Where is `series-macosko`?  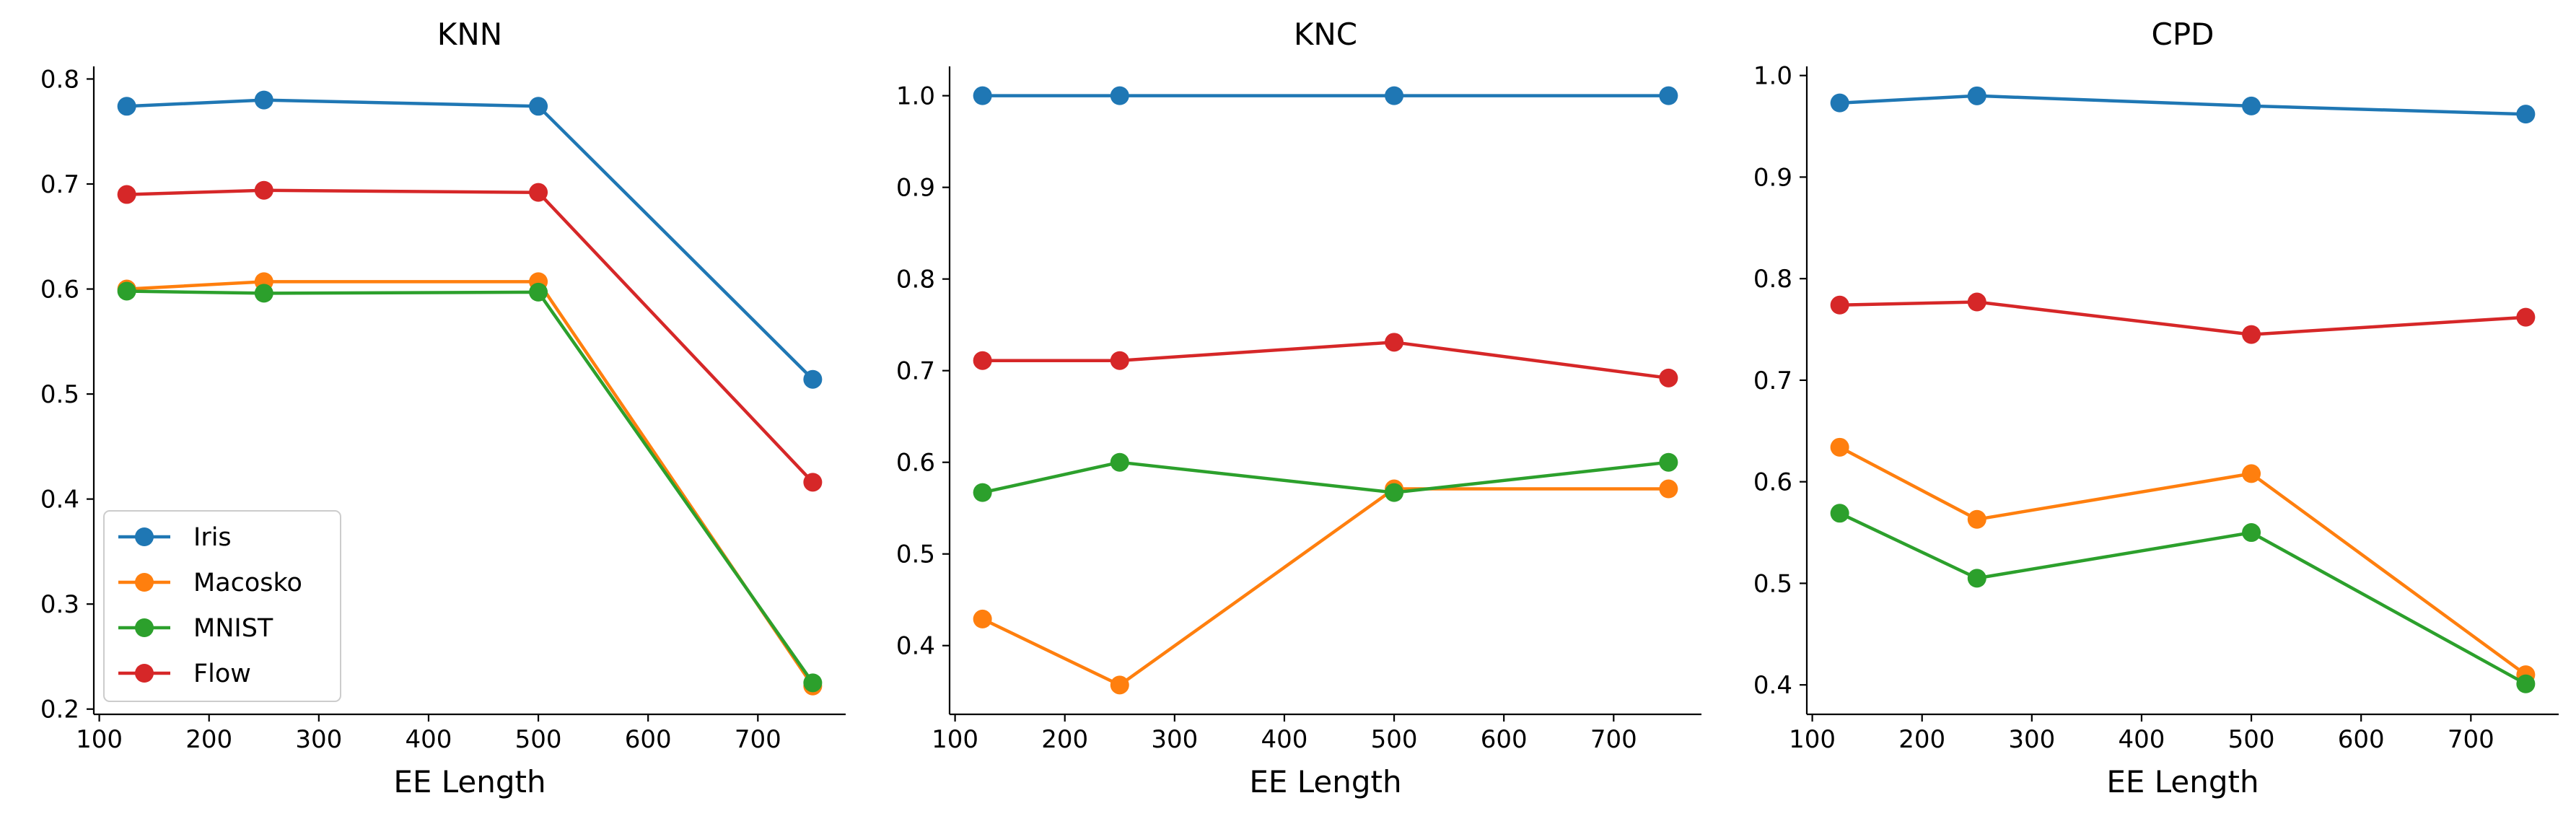
series-macosko is located at coordinates (2183, 561).